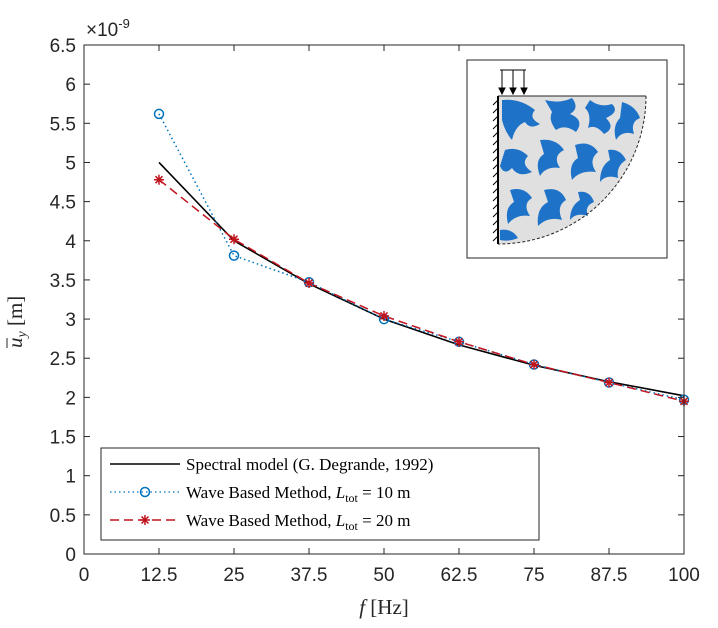 The height and width of the screenshot is (628, 718). I want to click on y-tick-label: 6, so click(70, 85).